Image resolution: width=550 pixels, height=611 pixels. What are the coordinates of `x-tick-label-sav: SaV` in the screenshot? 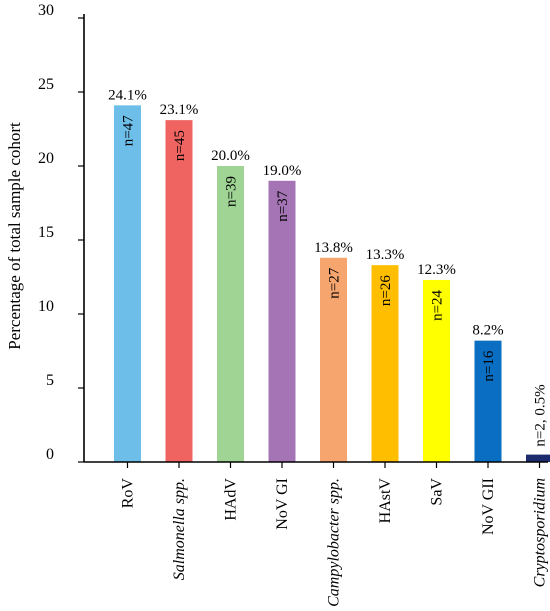 It's located at (437, 492).